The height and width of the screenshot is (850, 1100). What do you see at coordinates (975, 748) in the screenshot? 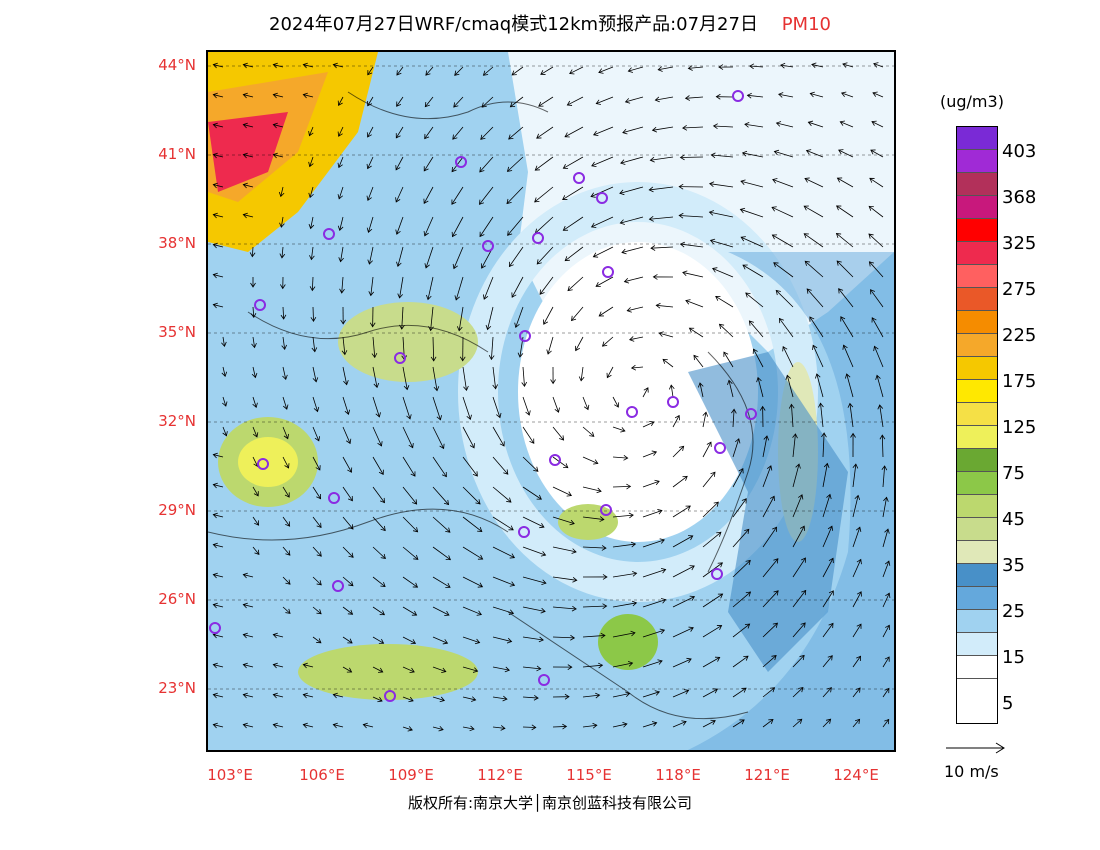
I see `reference-vector-icon` at bounding box center [975, 748].